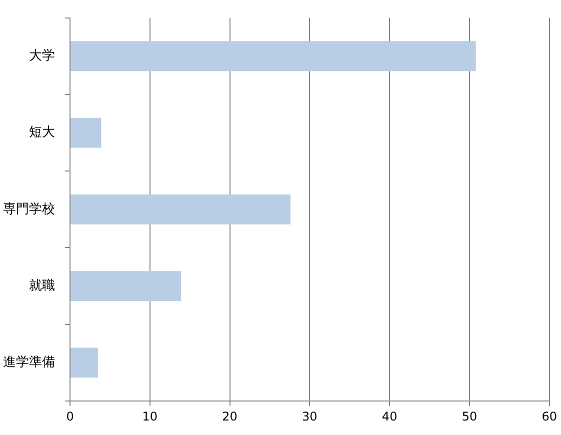 This screenshot has width=561, height=435. What do you see at coordinates (150, 416) in the screenshot?
I see `x-tick-label: 10` at bounding box center [150, 416].